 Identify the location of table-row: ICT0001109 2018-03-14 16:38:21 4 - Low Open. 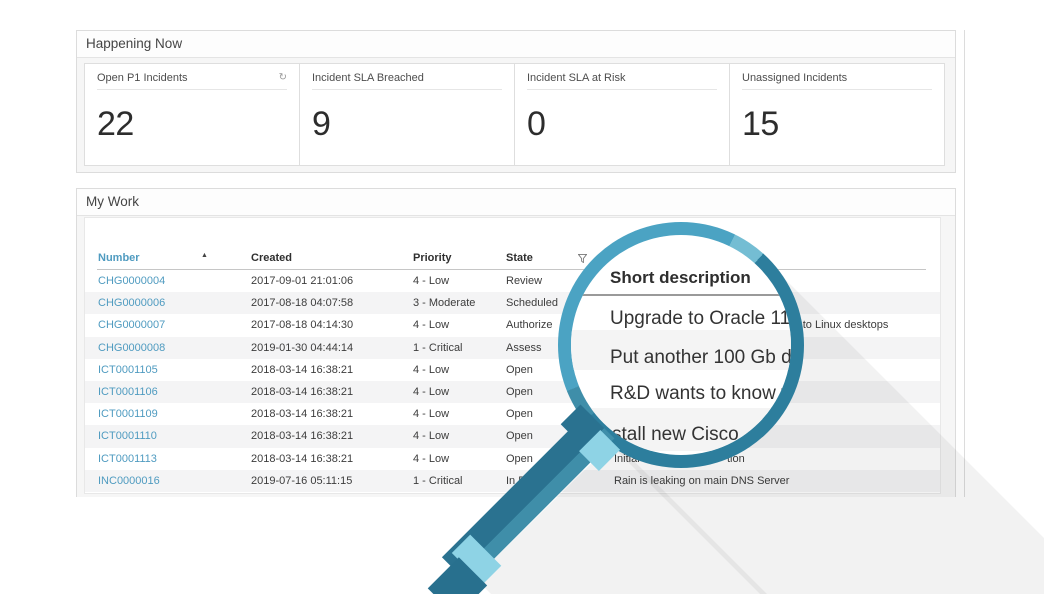
(512, 414).